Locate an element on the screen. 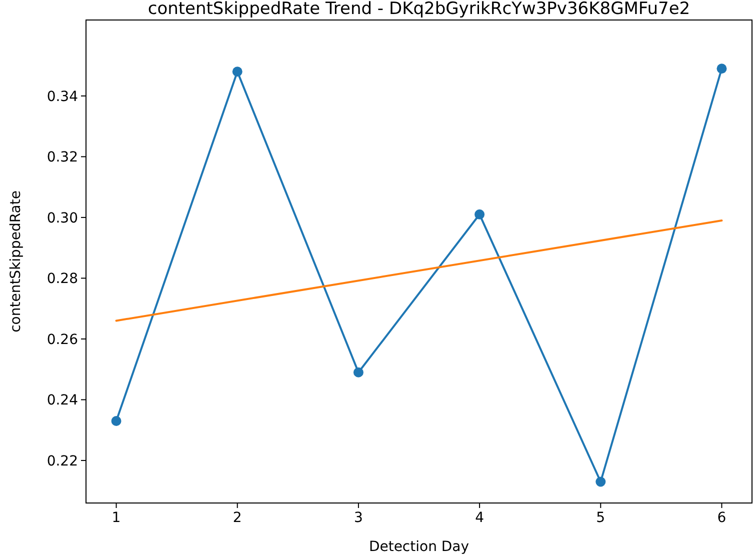  y-tick-label: 0.22 is located at coordinates (62, 461).